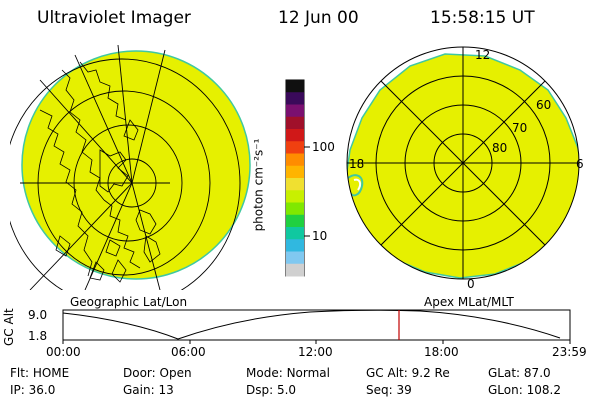 The height and width of the screenshot is (400, 600). What do you see at coordinates (308, 373) in the screenshot?
I see `mode-value: Normal` at bounding box center [308, 373].